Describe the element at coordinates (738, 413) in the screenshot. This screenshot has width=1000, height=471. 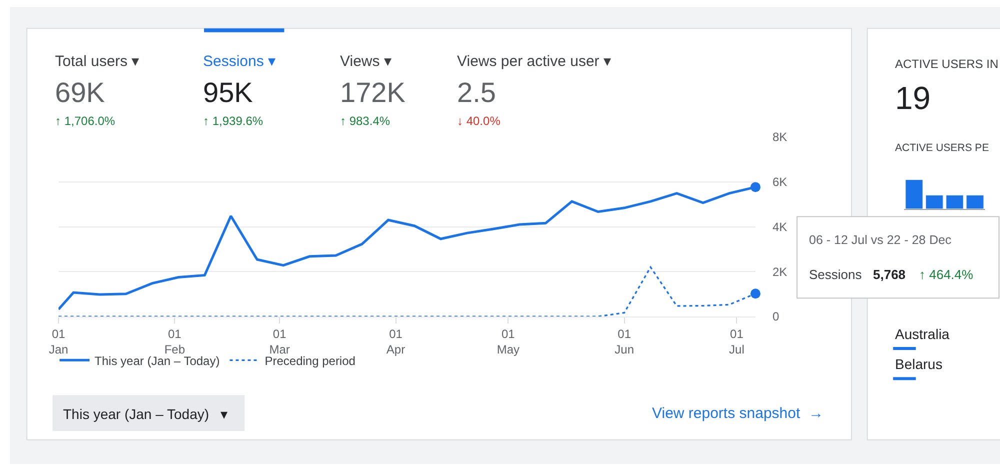
I see `text: View reports snapshot →` at that location.